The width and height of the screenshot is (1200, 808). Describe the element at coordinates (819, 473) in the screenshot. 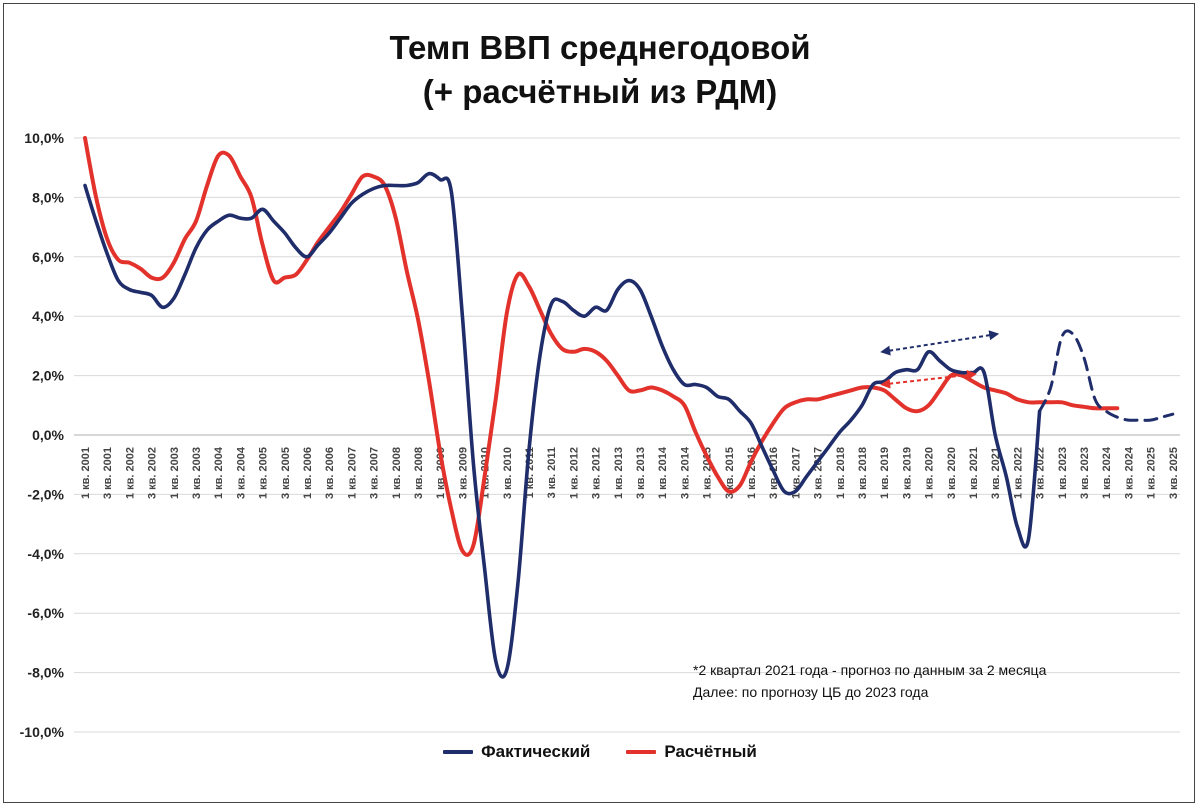

I see `x-tick-label: 3 кв. 2017` at that location.